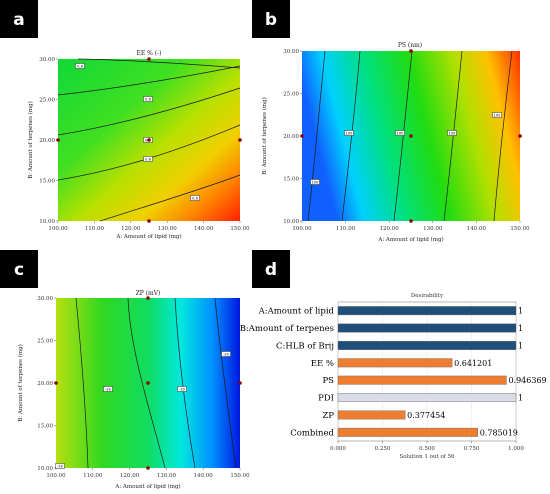  I want to click on panel-a-ylabel: B: Amount of terpenes (mg), so click(30, 140).